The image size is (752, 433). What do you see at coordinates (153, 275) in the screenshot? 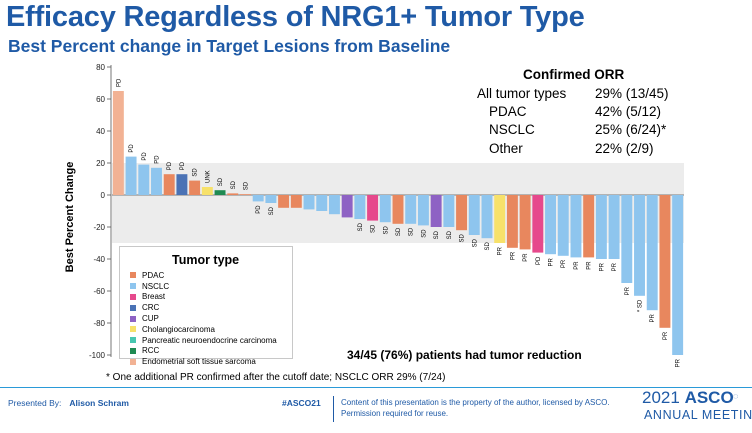
I see `legend-label: PDAC` at bounding box center [153, 275].